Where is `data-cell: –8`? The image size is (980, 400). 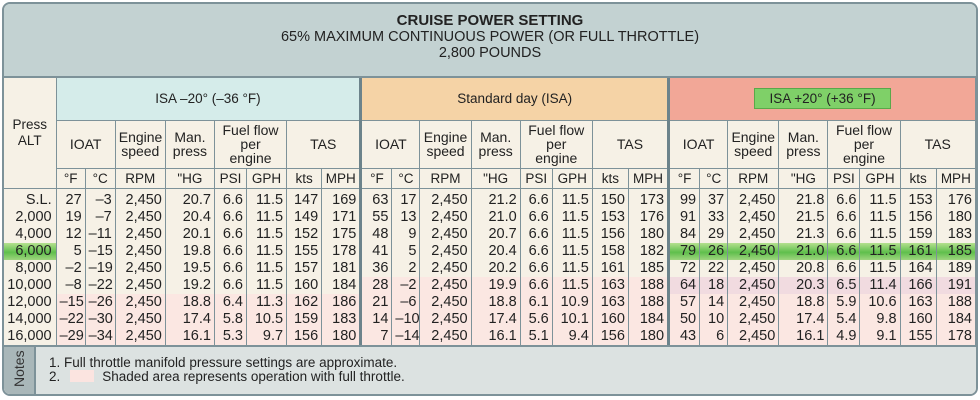
data-cell: –8 is located at coordinates (71, 285).